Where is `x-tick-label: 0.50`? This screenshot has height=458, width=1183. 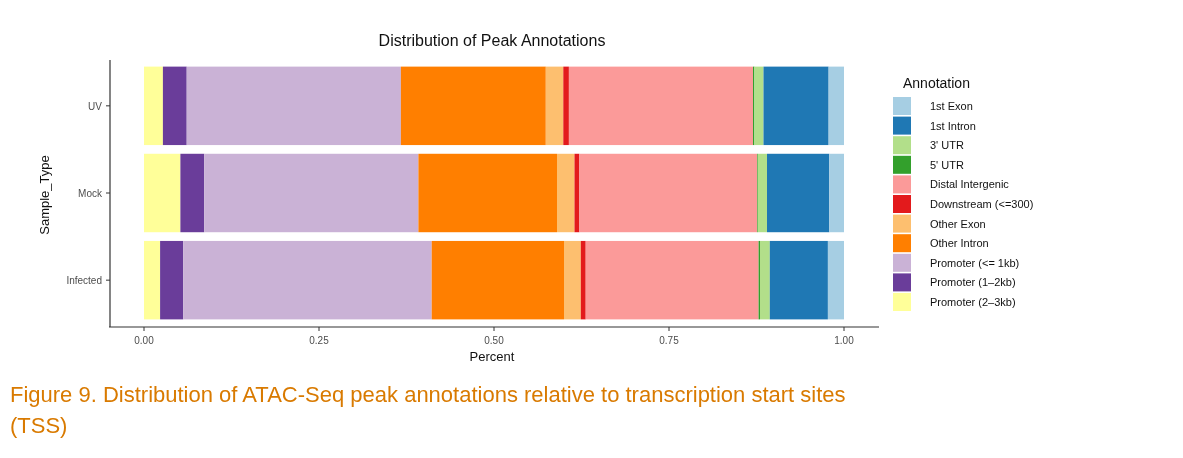 x-tick-label: 0.50 is located at coordinates (494, 340).